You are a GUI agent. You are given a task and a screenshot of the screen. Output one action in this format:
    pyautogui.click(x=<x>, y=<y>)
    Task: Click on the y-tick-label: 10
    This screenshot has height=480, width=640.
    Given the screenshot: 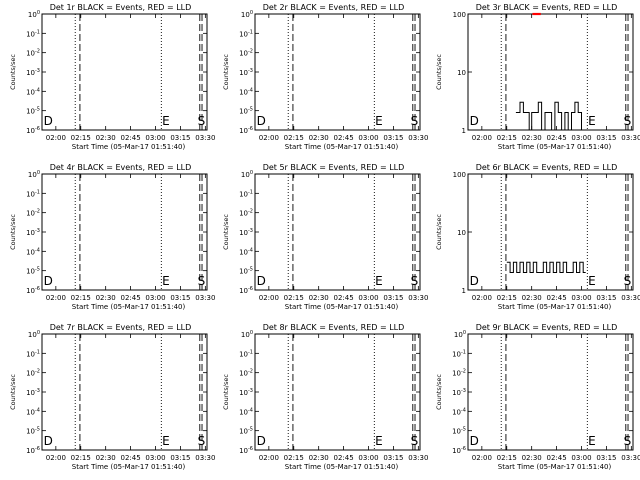 What is the action you would take?
    pyautogui.click(x=461, y=73)
    